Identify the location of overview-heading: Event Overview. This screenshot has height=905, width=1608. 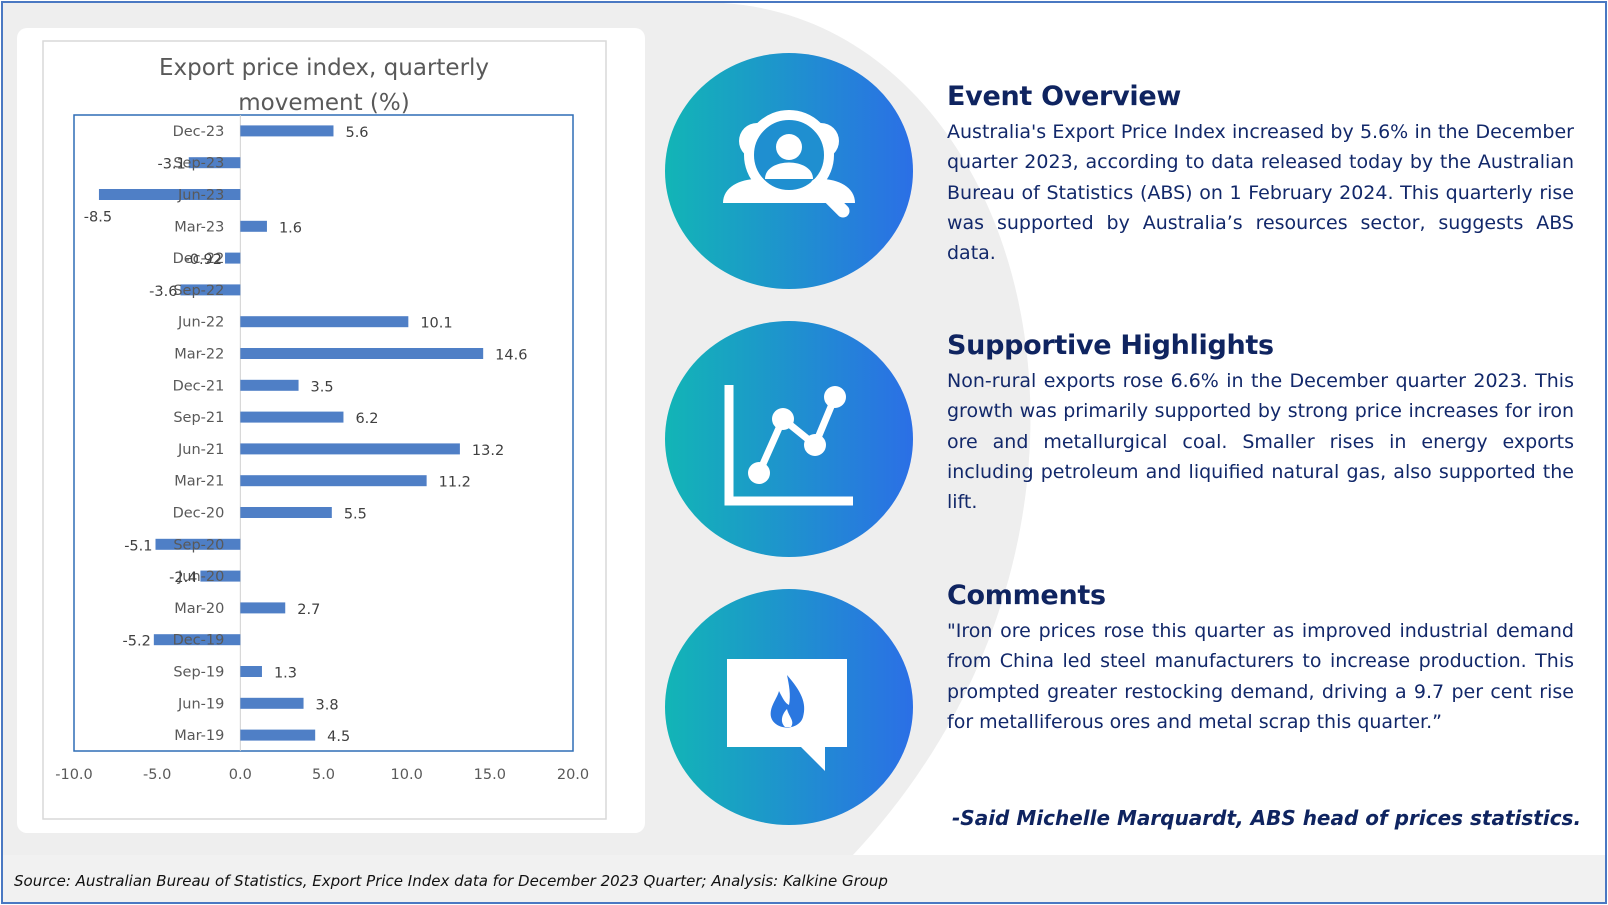
(1064, 96).